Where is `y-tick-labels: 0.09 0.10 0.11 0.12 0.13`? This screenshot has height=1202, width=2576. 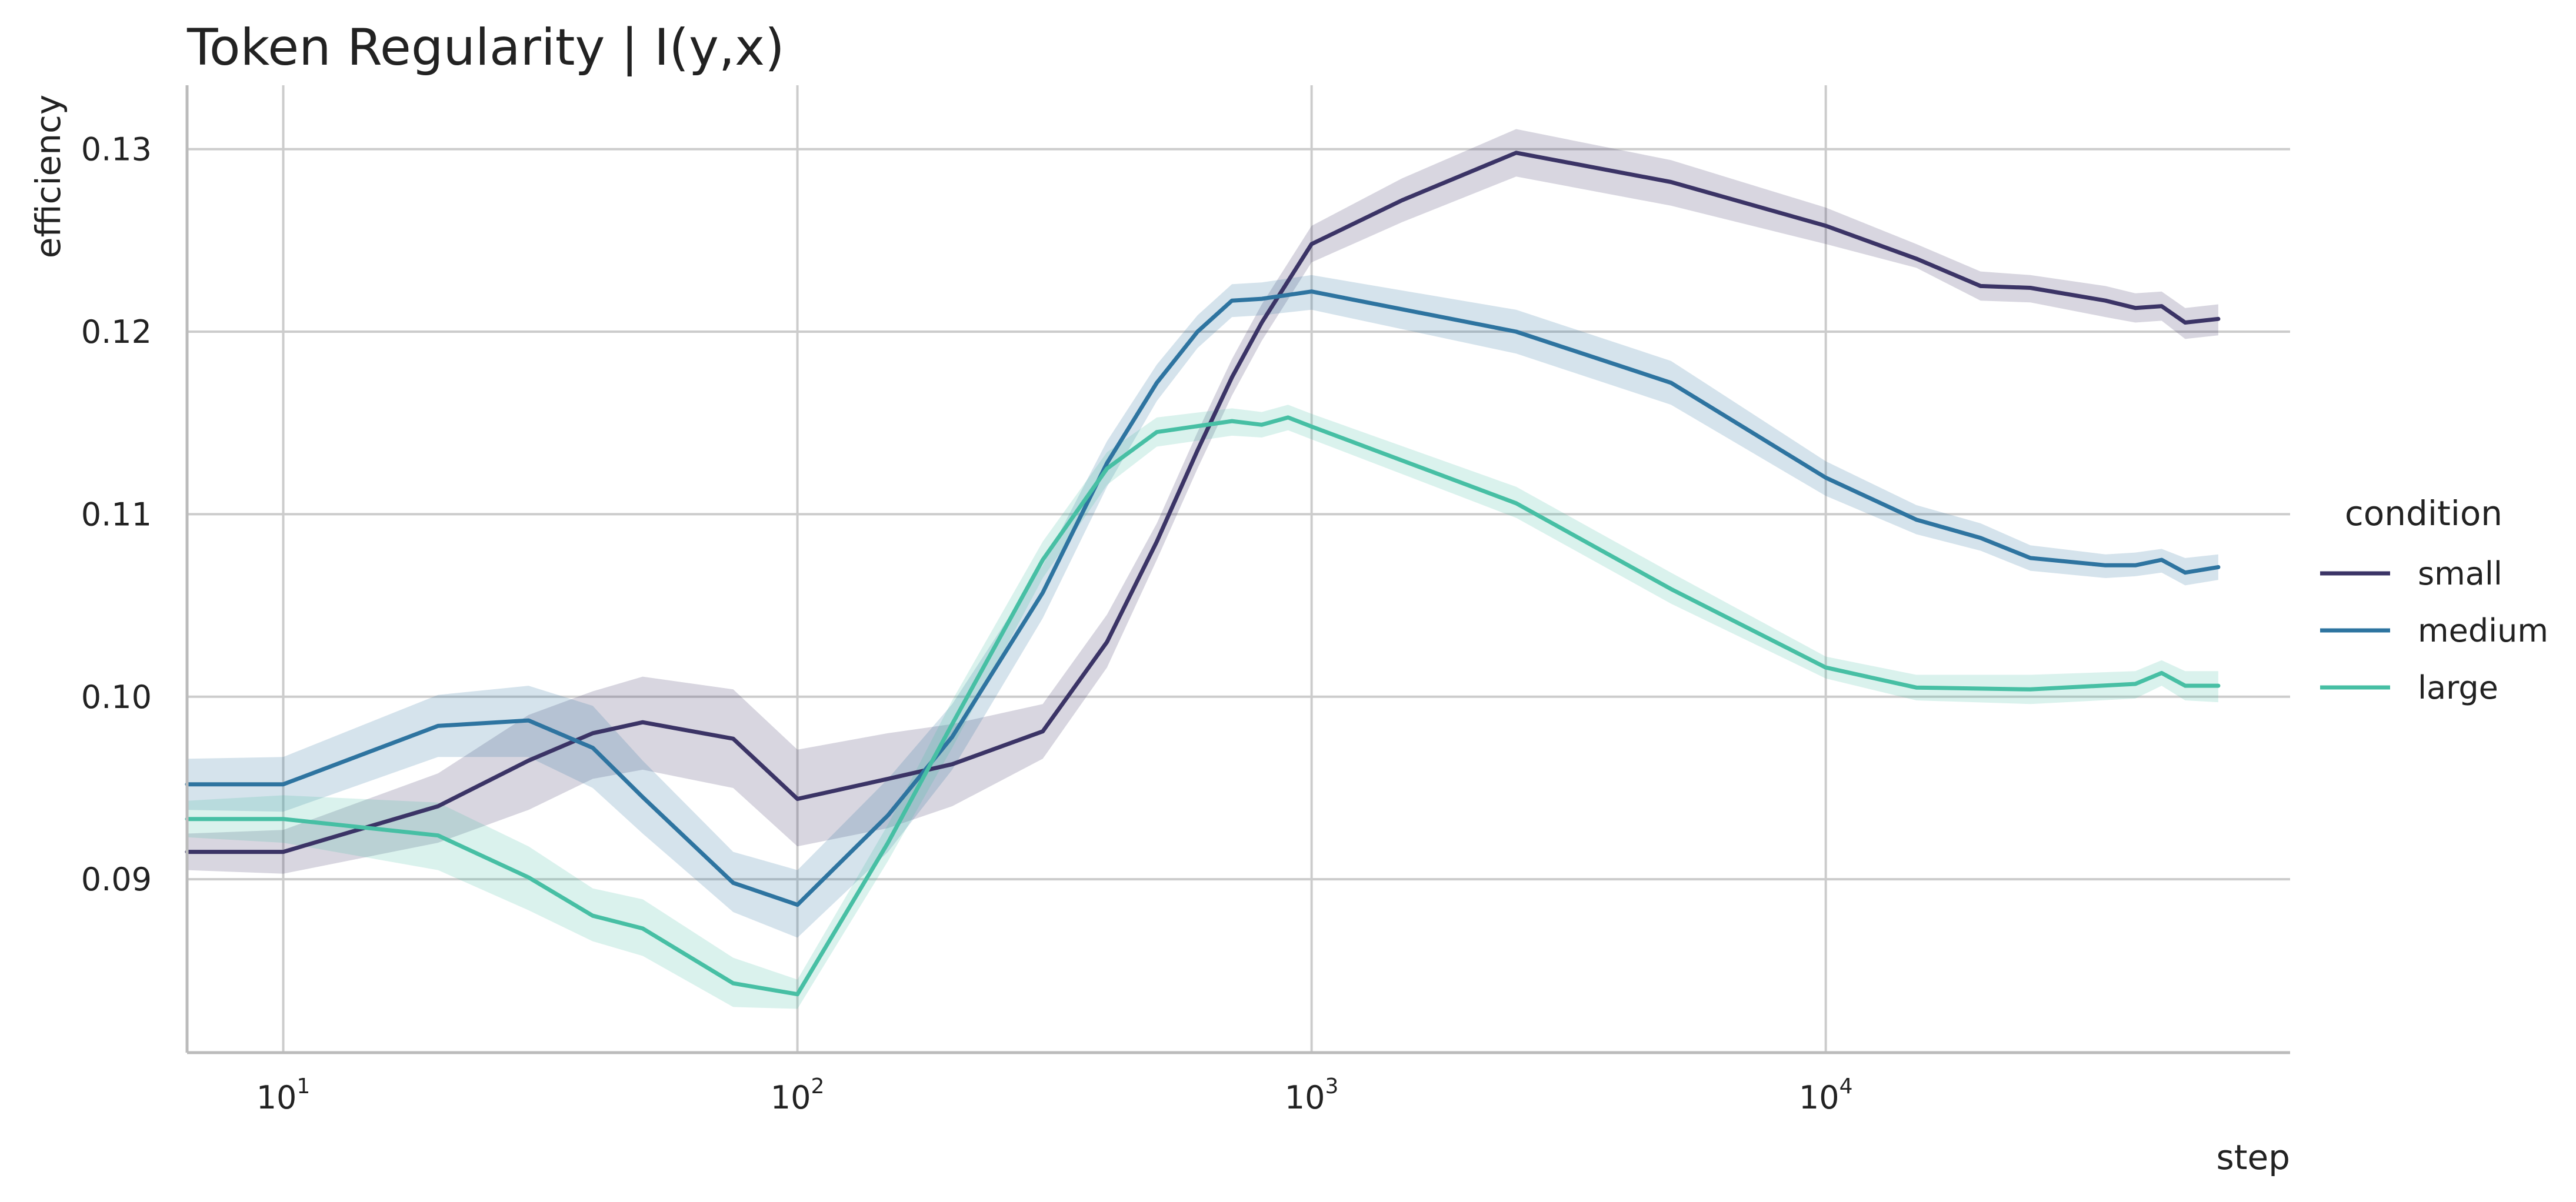
y-tick-labels: 0.09 0.10 0.11 0.12 0.13 is located at coordinates (117, 515).